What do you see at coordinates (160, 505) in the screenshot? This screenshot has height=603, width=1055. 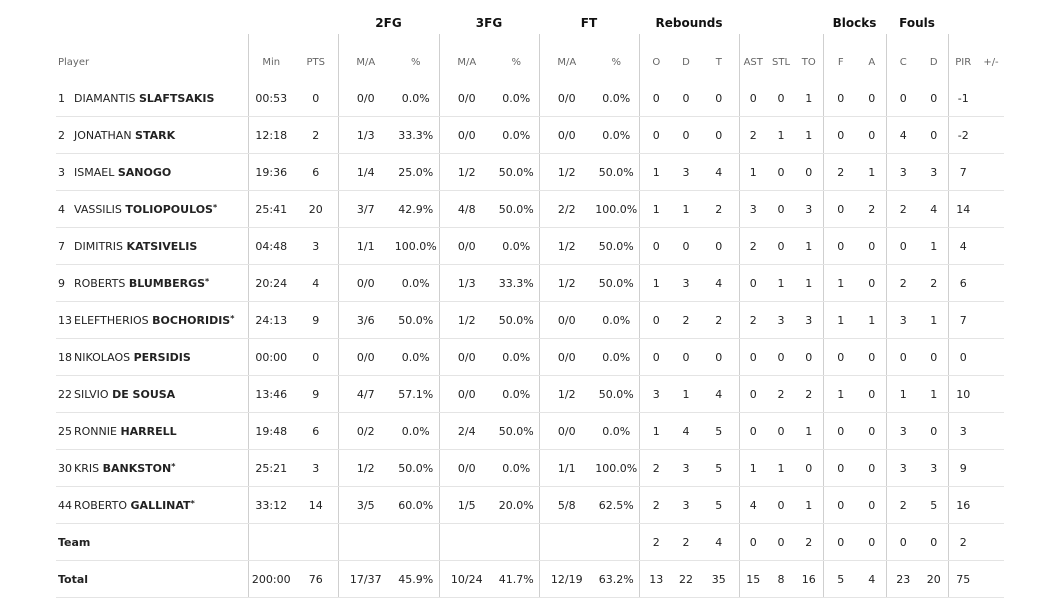 I see `player-last-name: GALLINAT` at bounding box center [160, 505].